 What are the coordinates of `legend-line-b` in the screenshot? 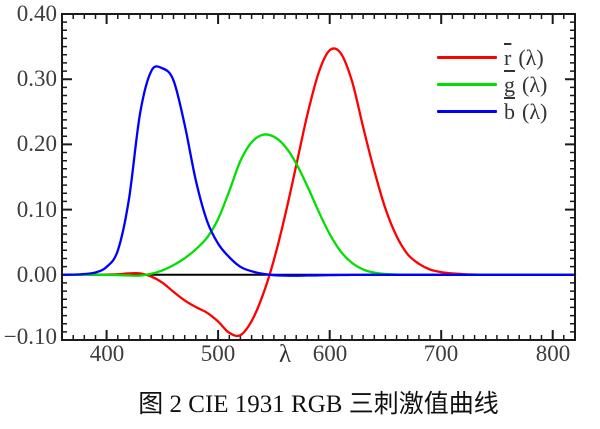 It's located at (467, 111).